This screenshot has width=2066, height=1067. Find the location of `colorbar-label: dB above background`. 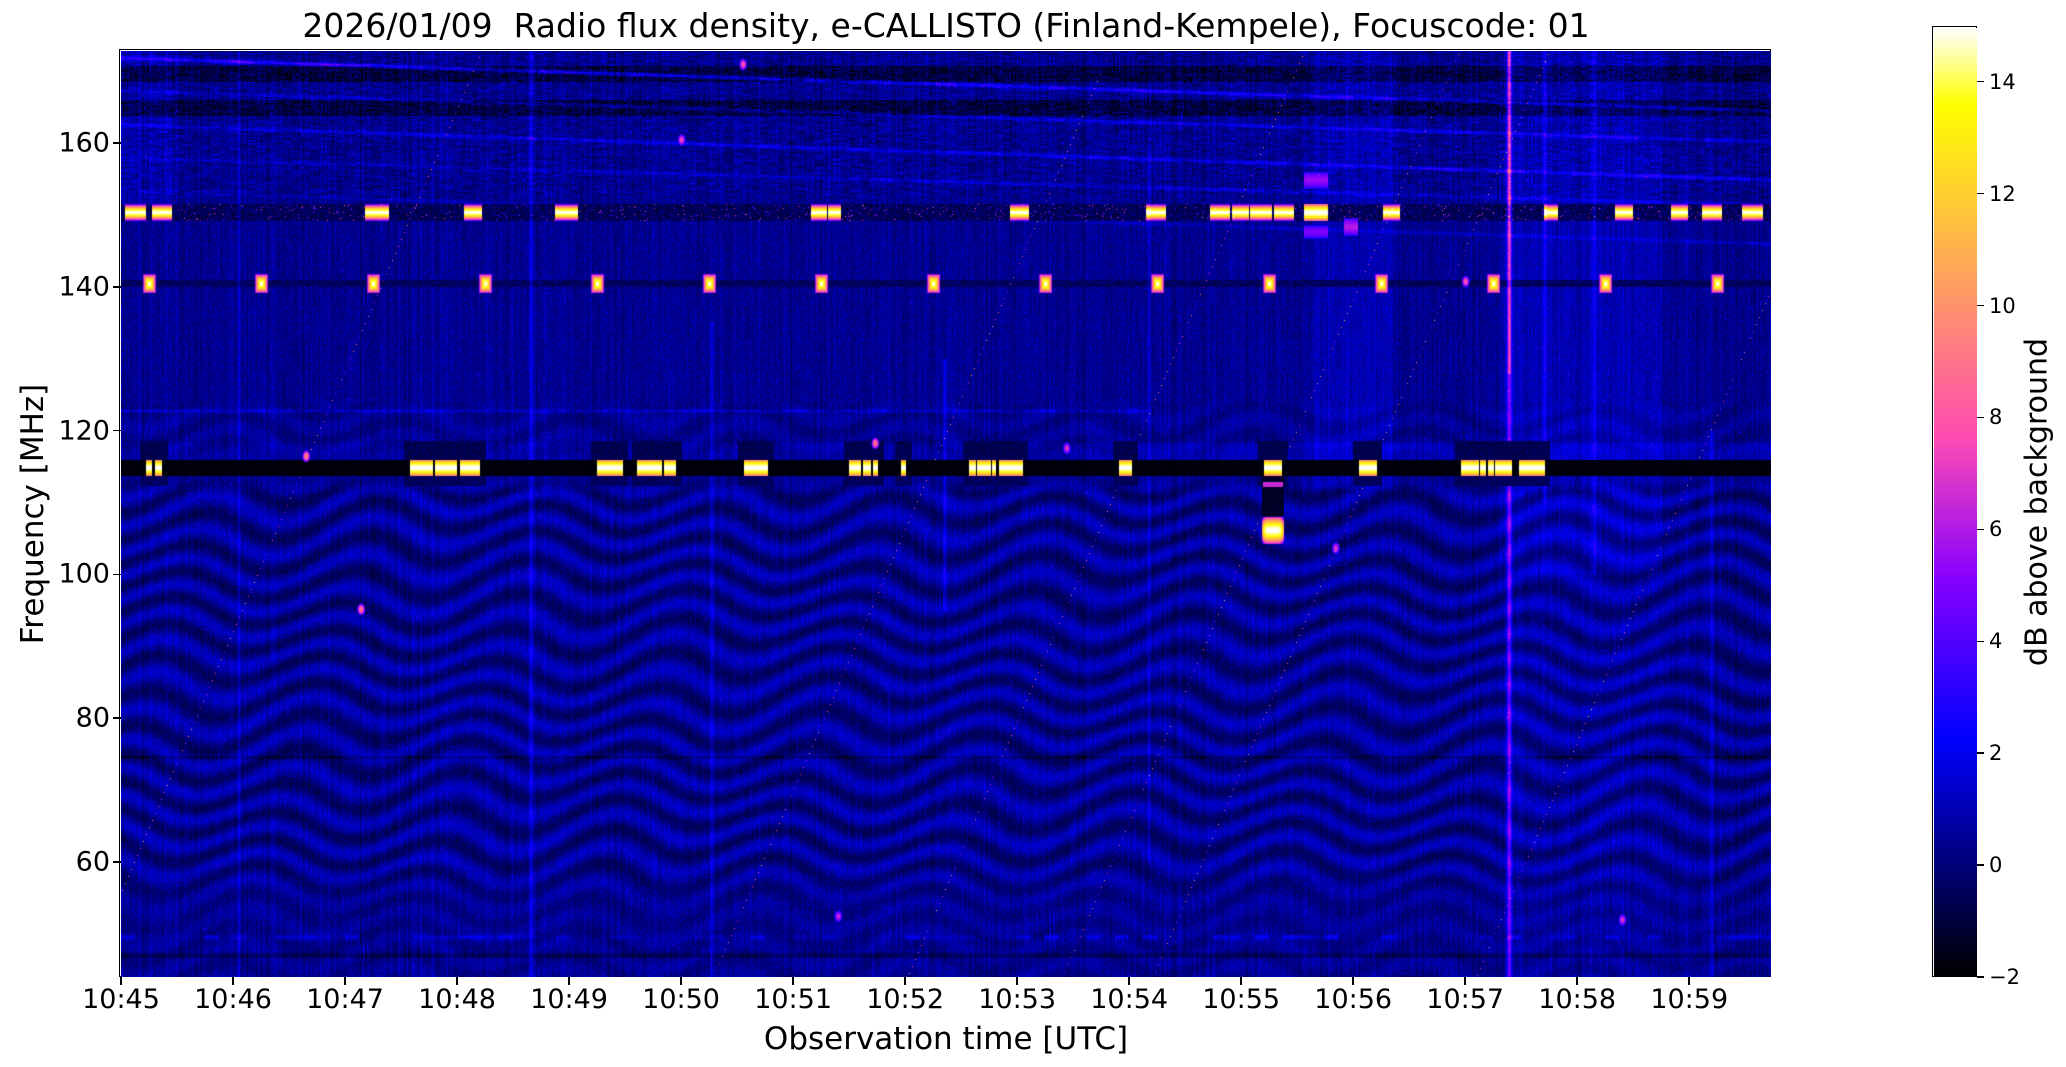

colorbar-label: dB above background is located at coordinates (2037, 502).